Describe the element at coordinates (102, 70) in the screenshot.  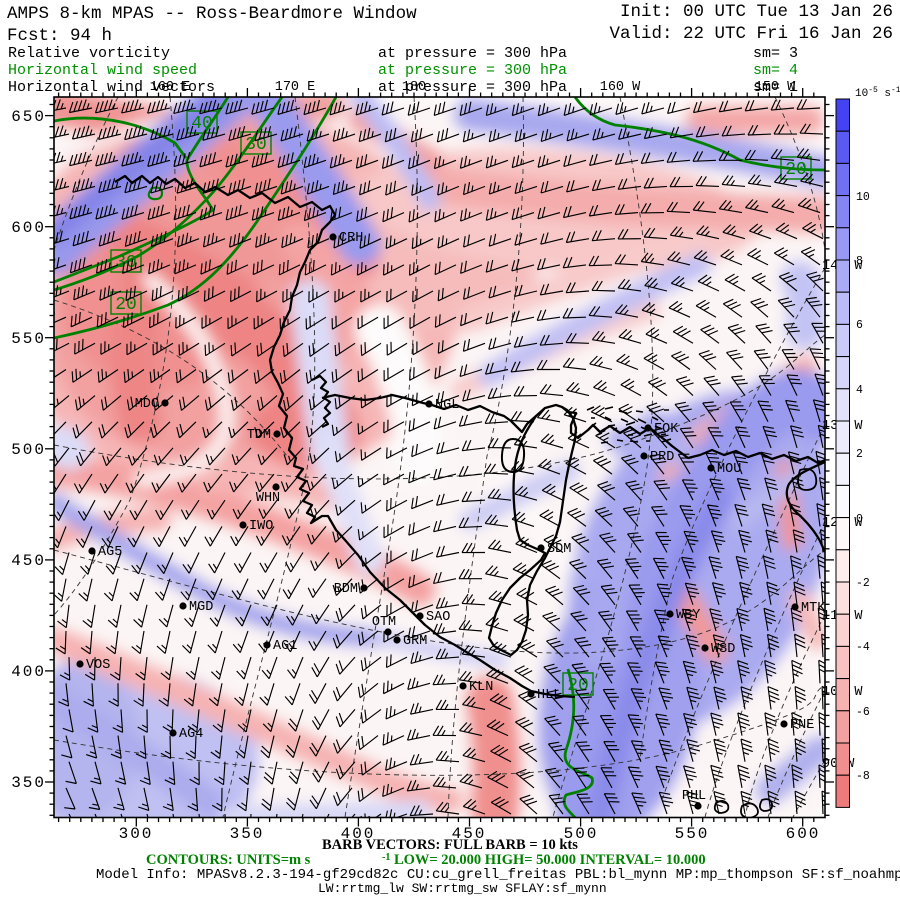
I see `svg-text: Horizontal wind speed` at that location.